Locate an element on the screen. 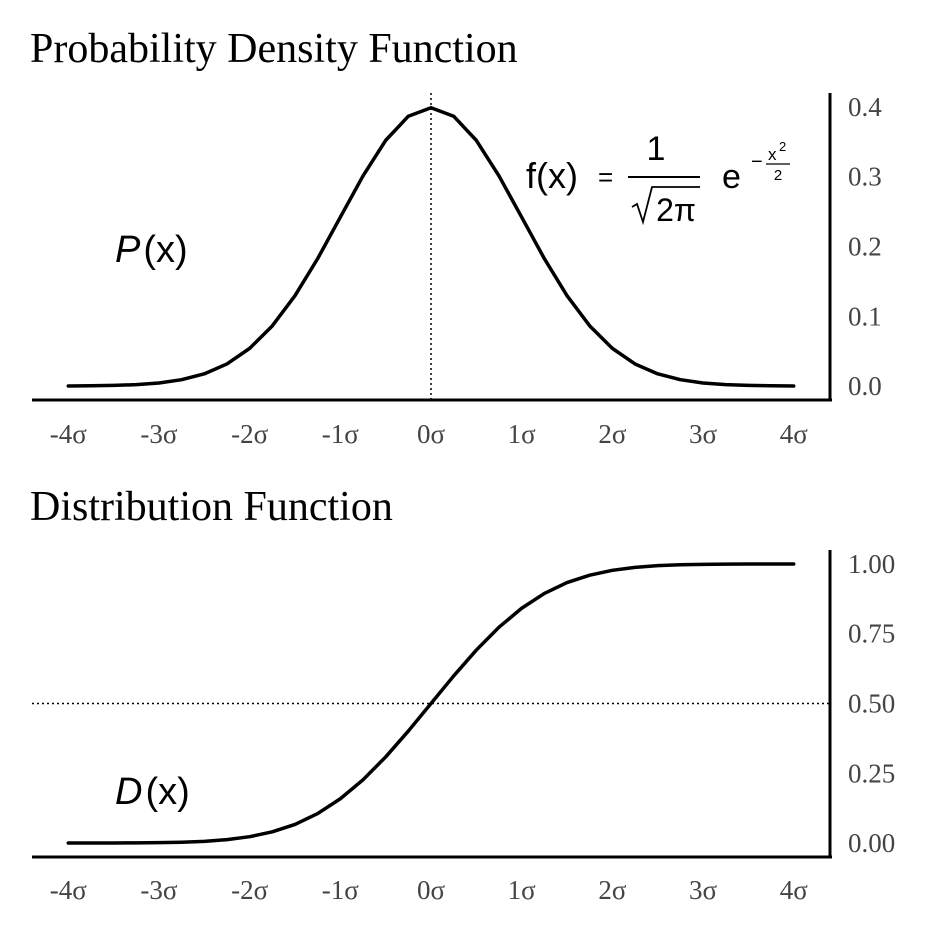  radical-sign is located at coordinates (665, 206).